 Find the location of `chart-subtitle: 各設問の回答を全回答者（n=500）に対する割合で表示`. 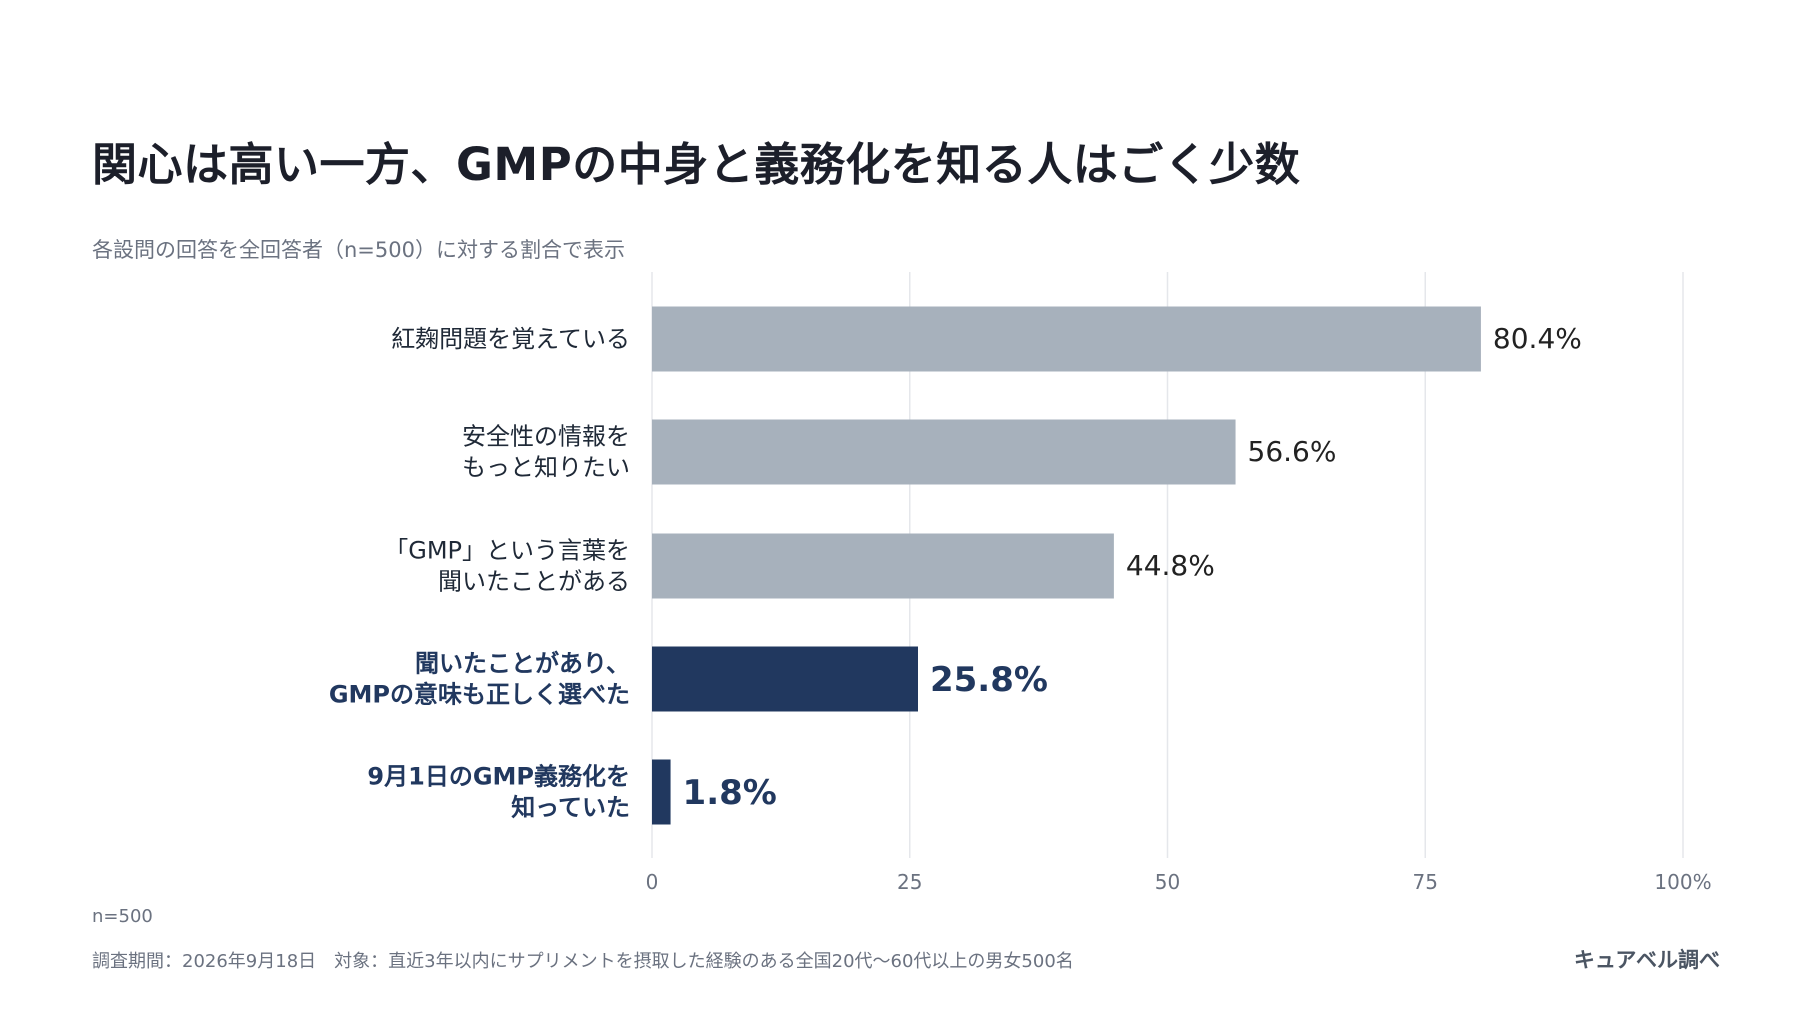

chart-subtitle: 各設問の回答を全回答者（n=500）に対する割合で表示 is located at coordinates (358, 250).